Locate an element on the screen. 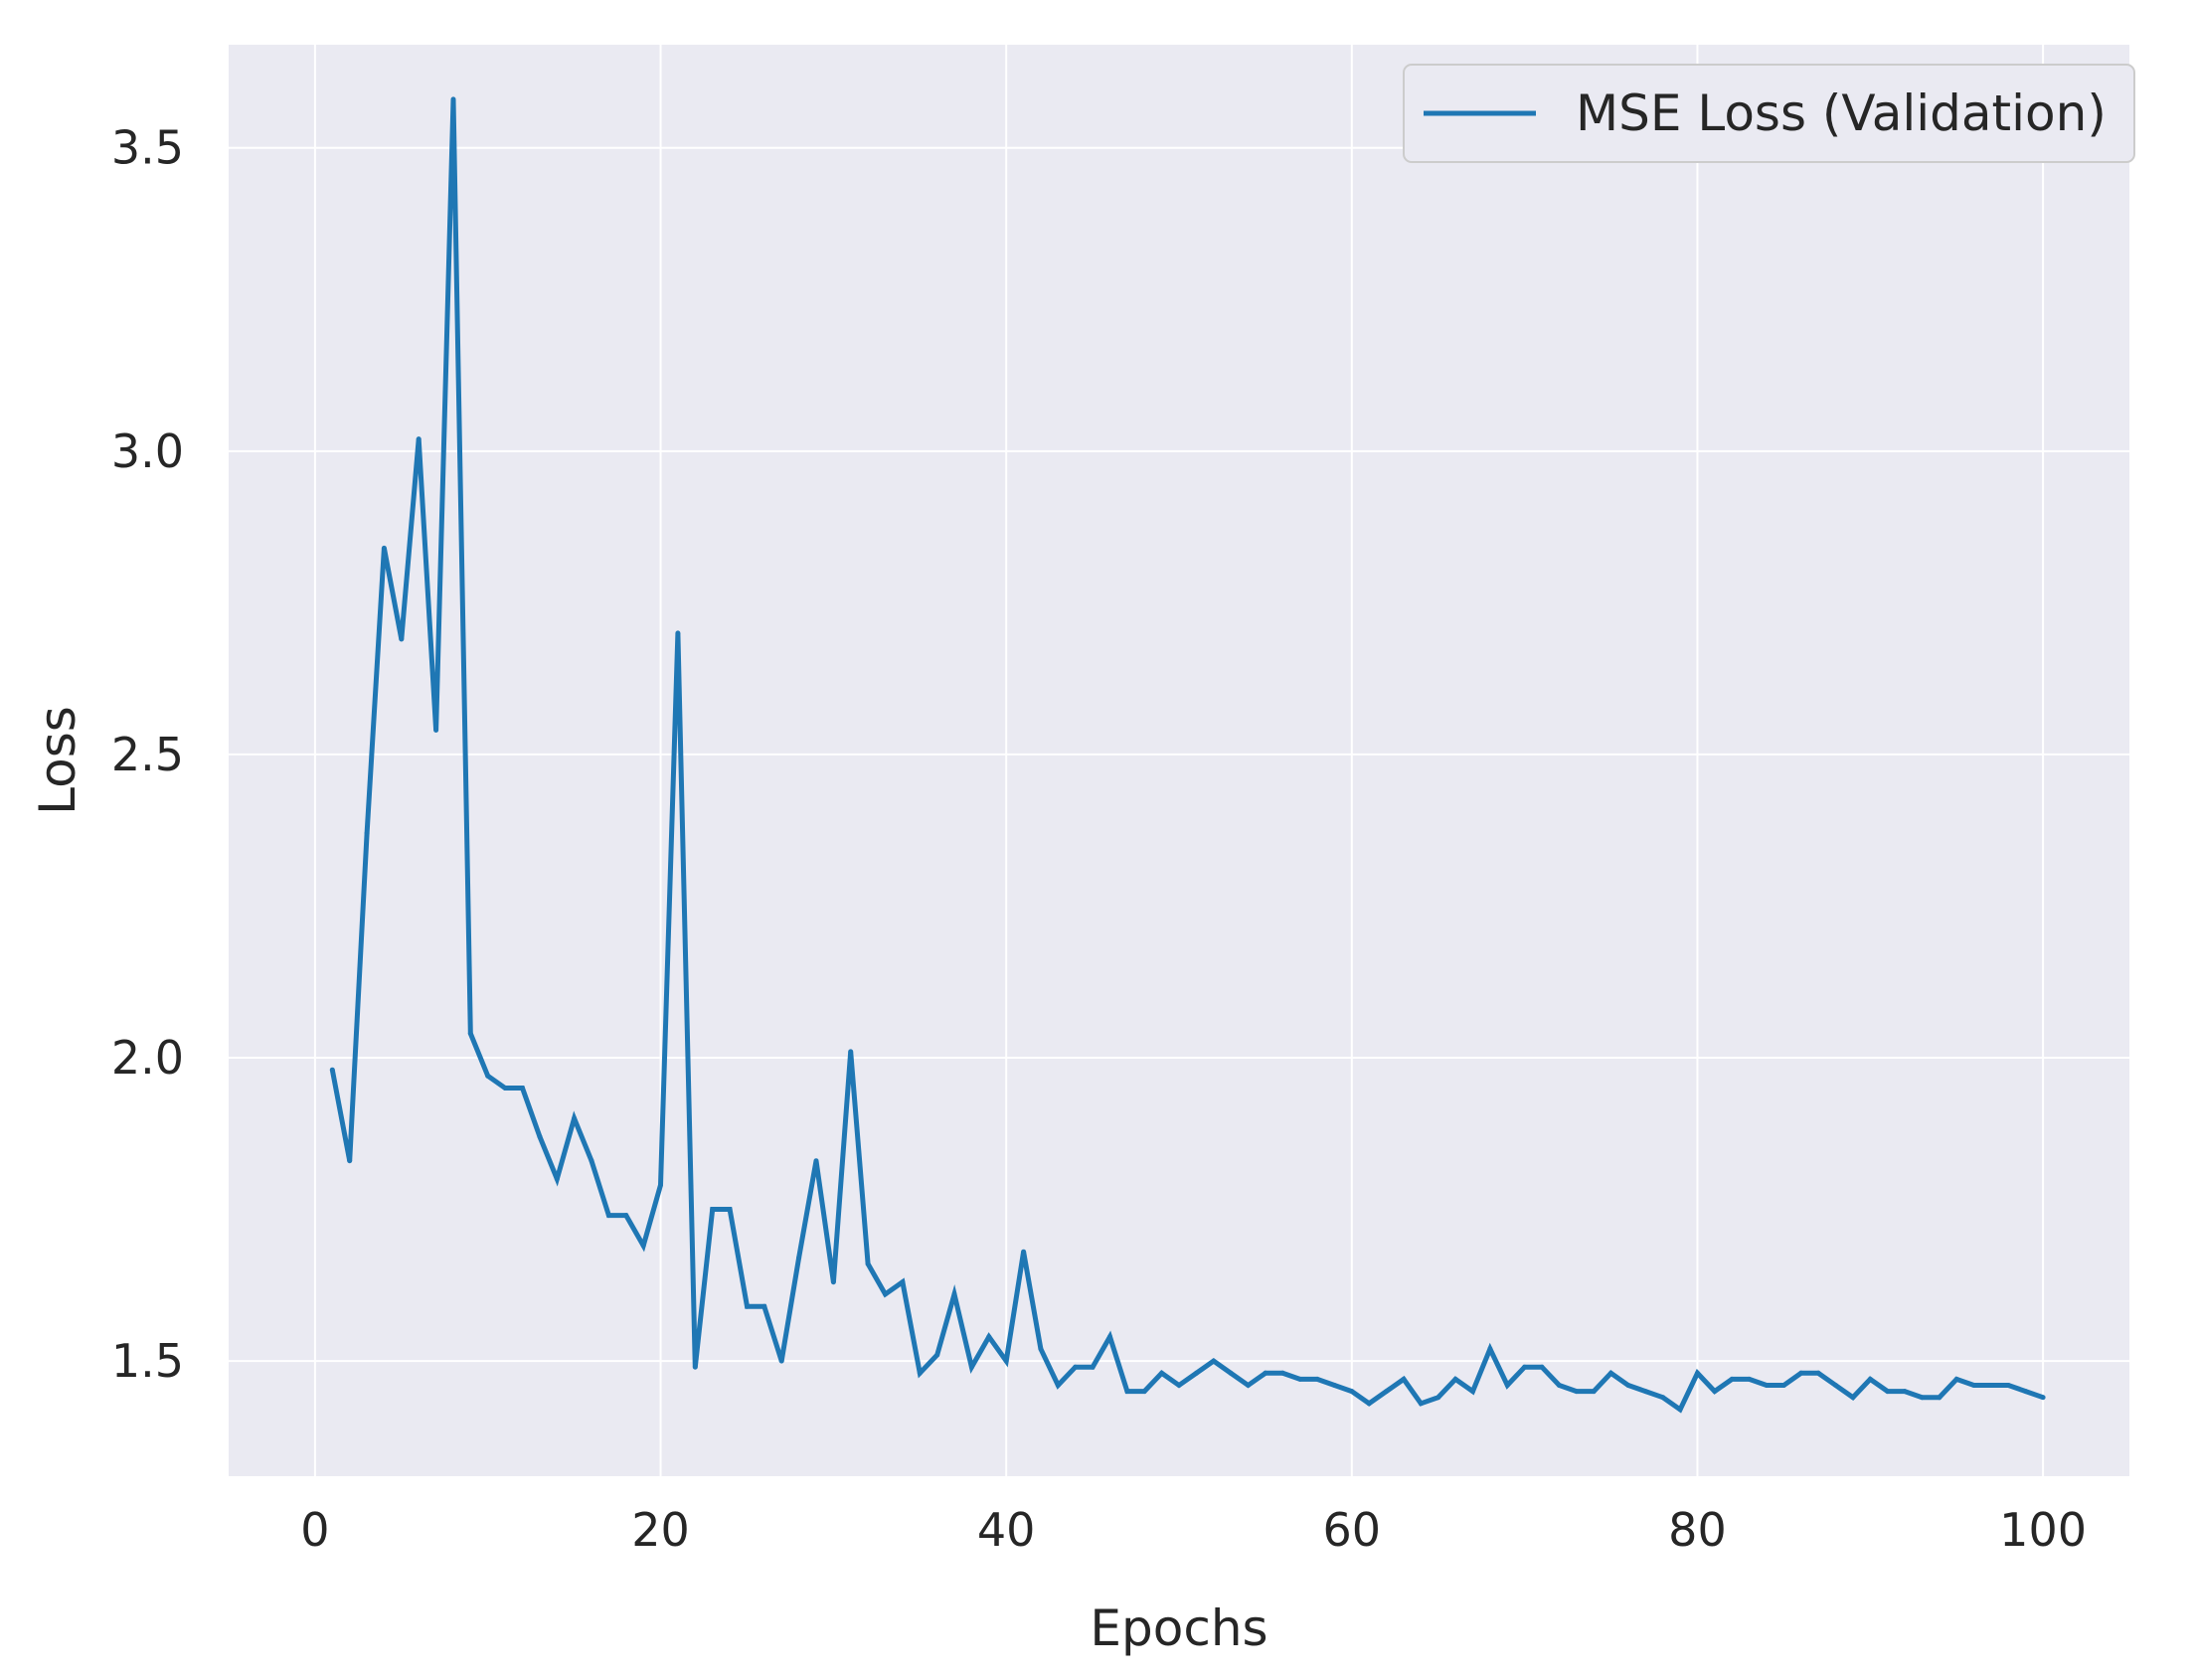  y-tick-labels: 1.5 2.0 2.5 3.0 3.5 is located at coordinates (147, 754).